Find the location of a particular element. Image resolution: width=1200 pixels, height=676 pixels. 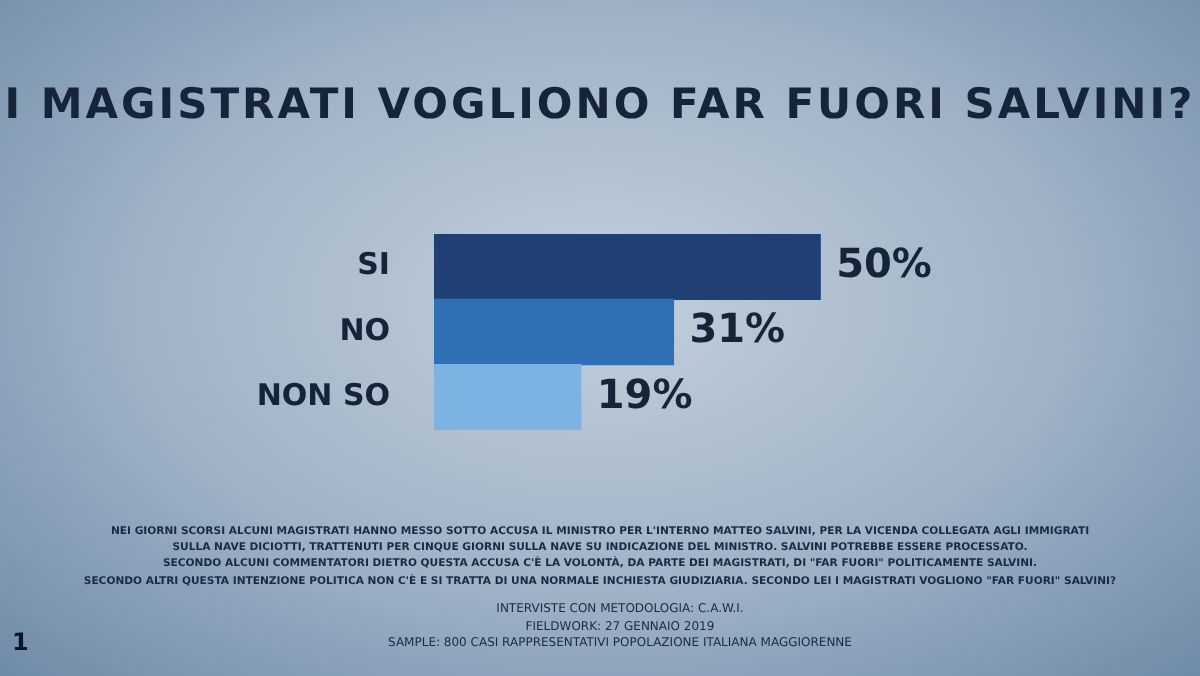

y-tick-label: SI is located at coordinates (373, 264).